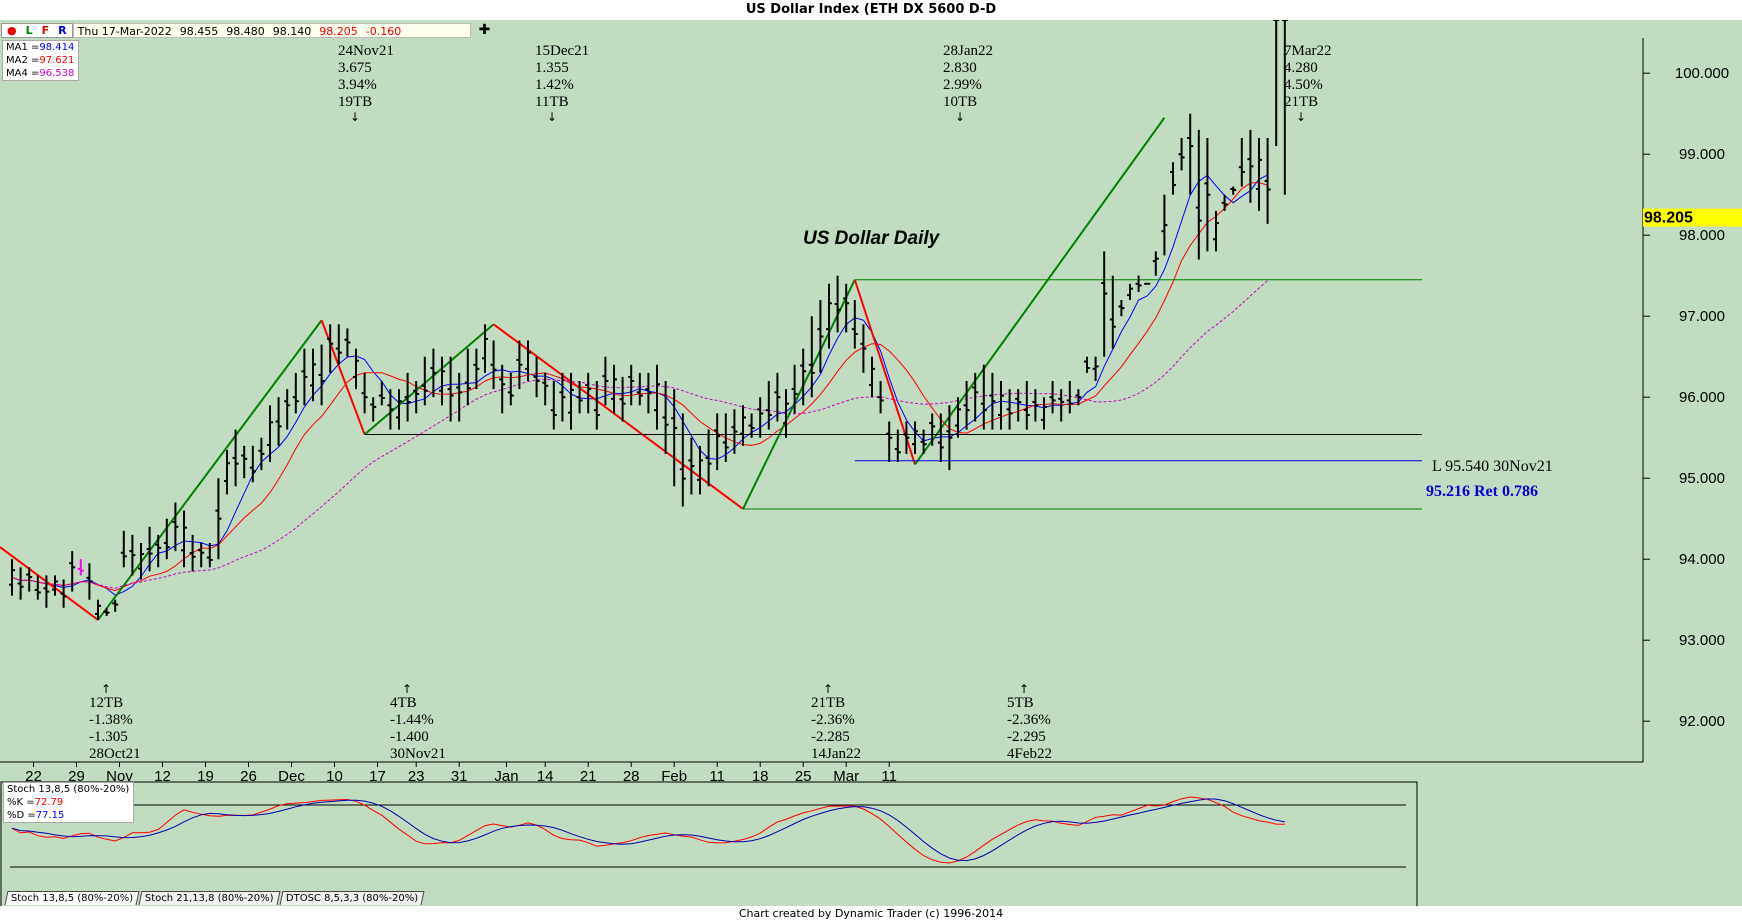 This screenshot has height=921, width=1742. I want to click on x-tick-label: 29, so click(76, 776).